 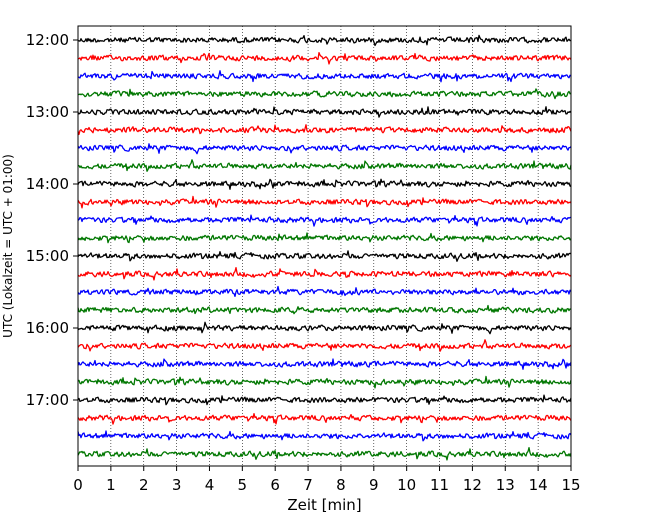 I want to click on x-tick-label: 14, so click(x=538, y=485).